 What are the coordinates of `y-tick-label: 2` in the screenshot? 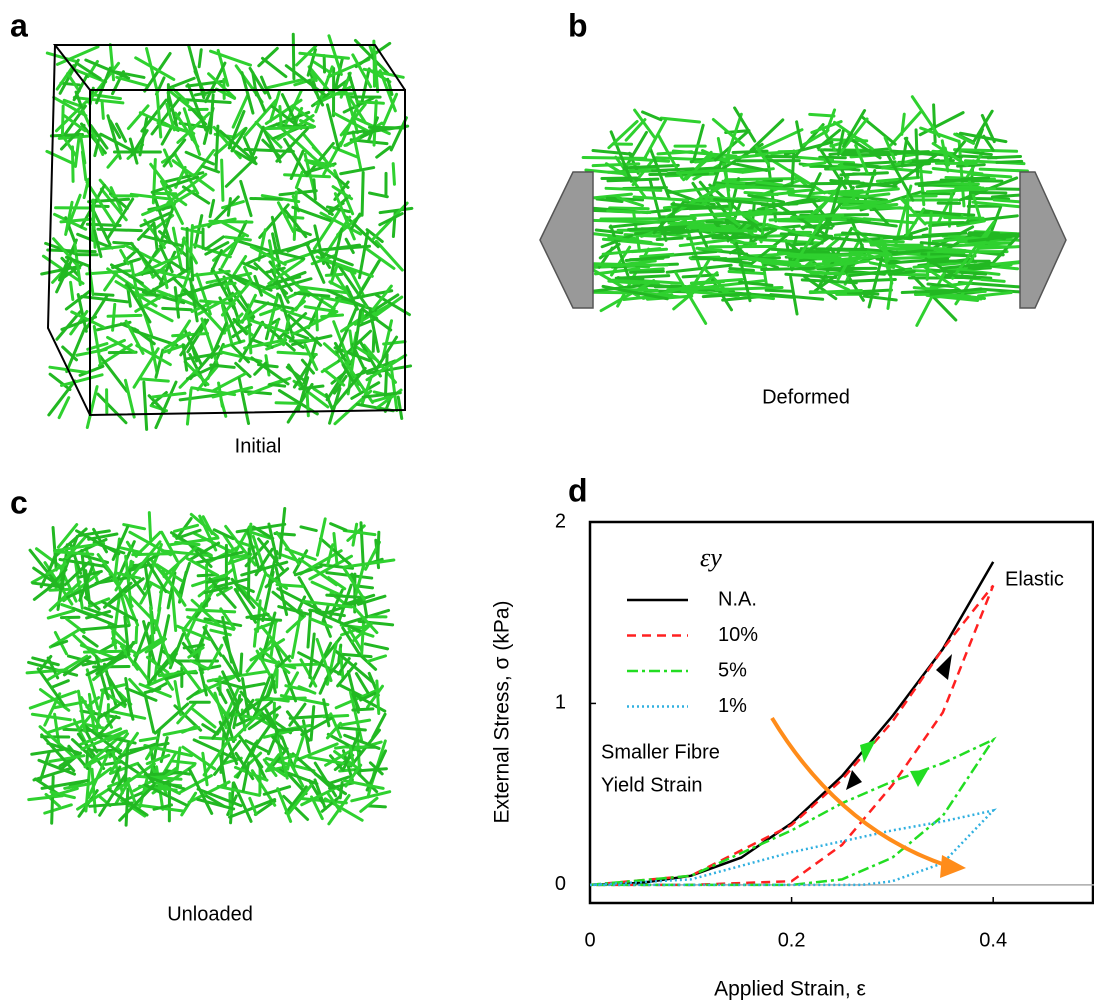 It's located at (560, 521).